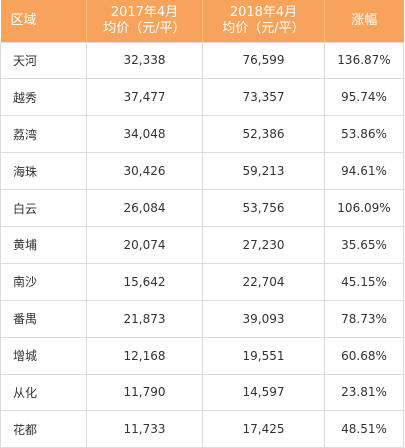 This screenshot has width=405, height=448. Describe the element at coordinates (43, 21) in the screenshot. I see `header-district: 区域` at that location.